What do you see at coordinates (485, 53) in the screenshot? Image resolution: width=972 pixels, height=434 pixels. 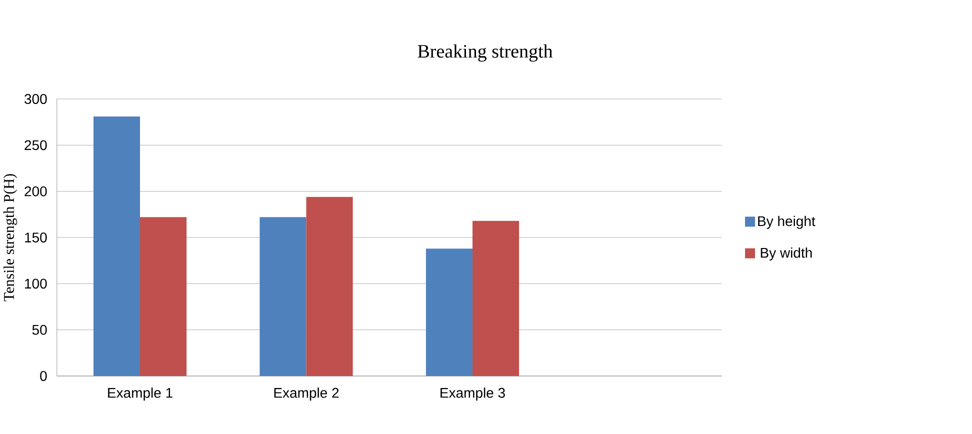 I see `chart-title: Breaking strength` at bounding box center [485, 53].